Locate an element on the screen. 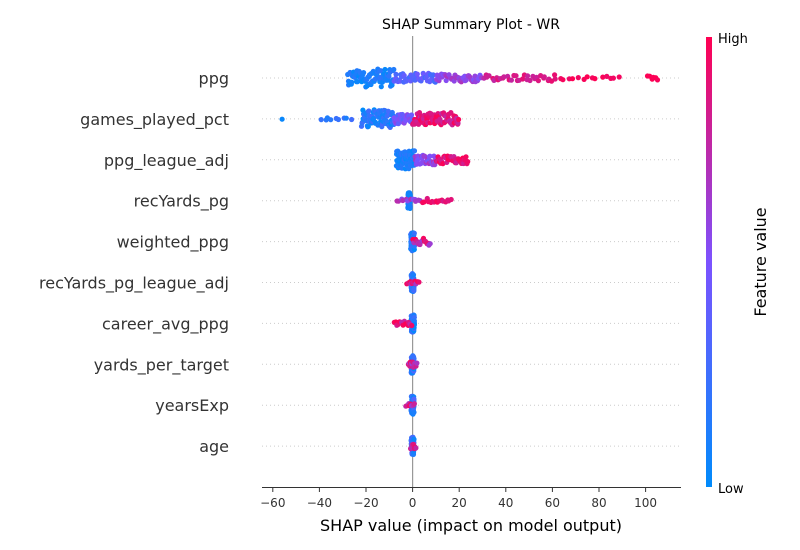 The image size is (800, 550). x-tick-label: 80 is located at coordinates (598, 503).